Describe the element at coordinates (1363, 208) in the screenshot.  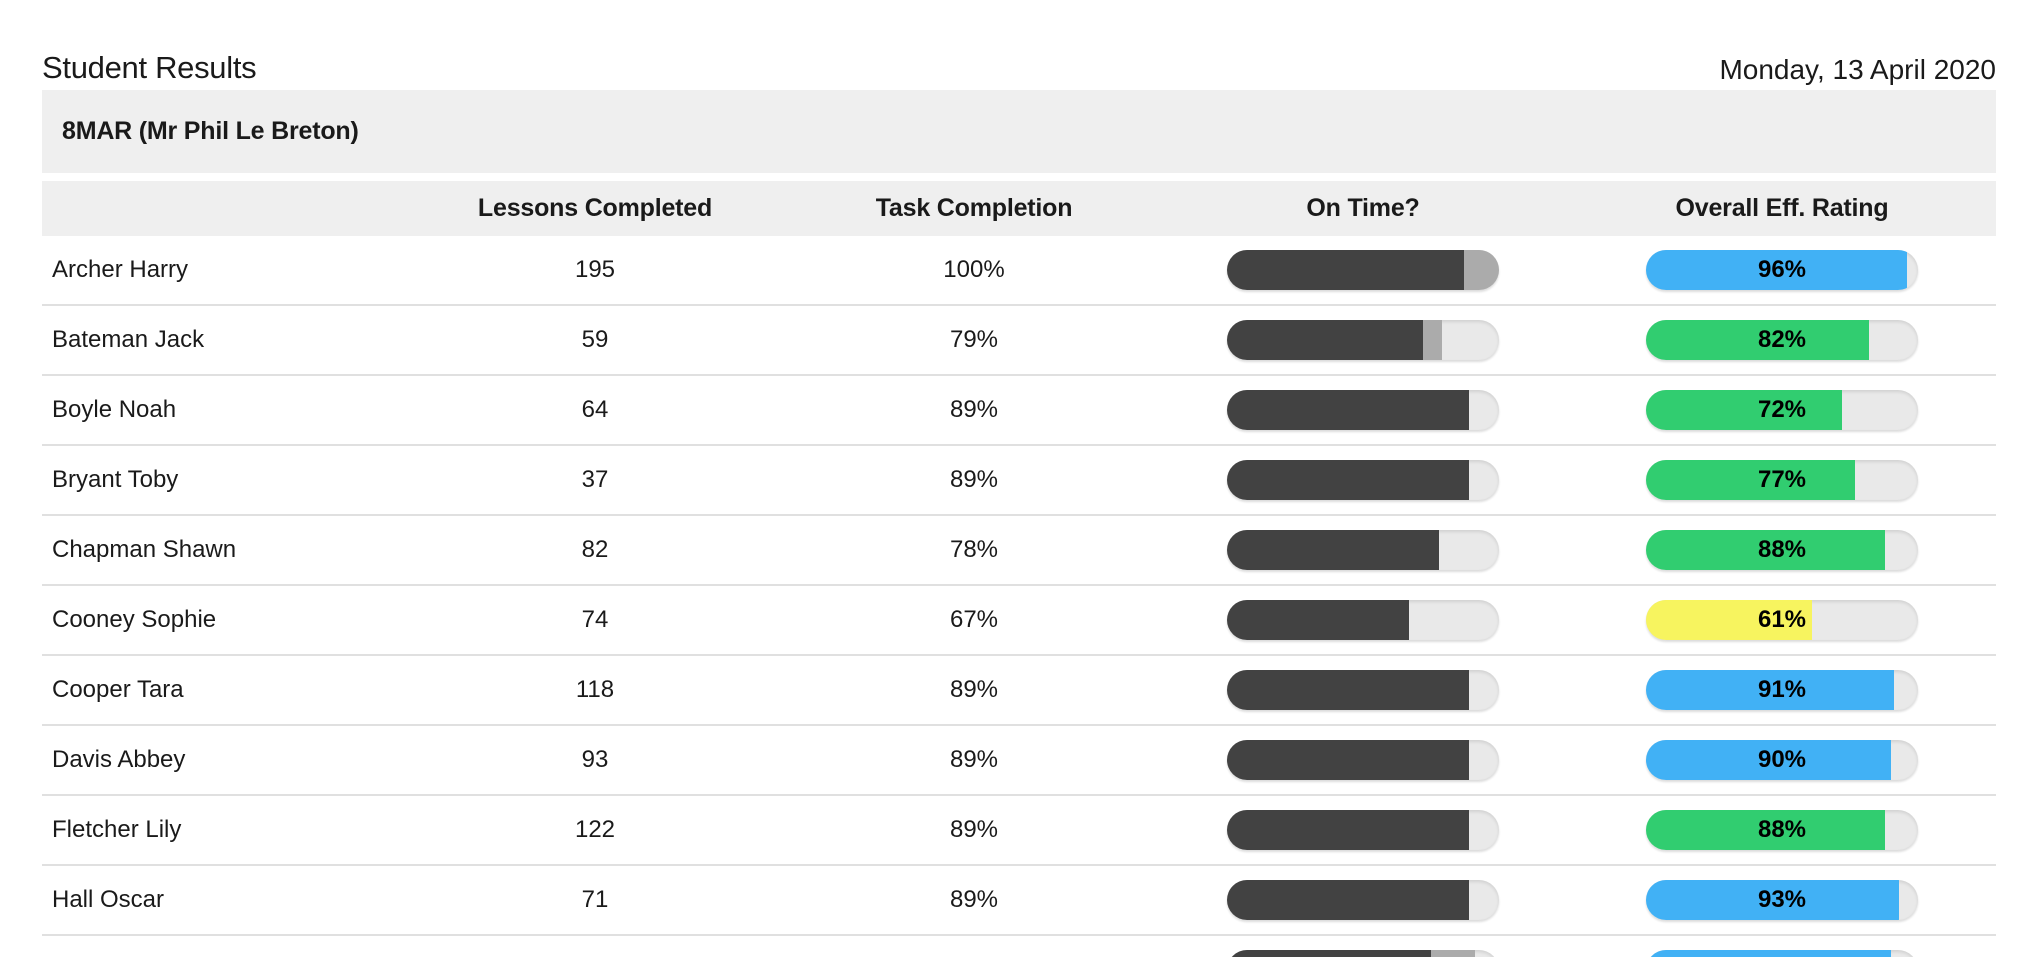
I see `header-on-time: On Time?` at that location.